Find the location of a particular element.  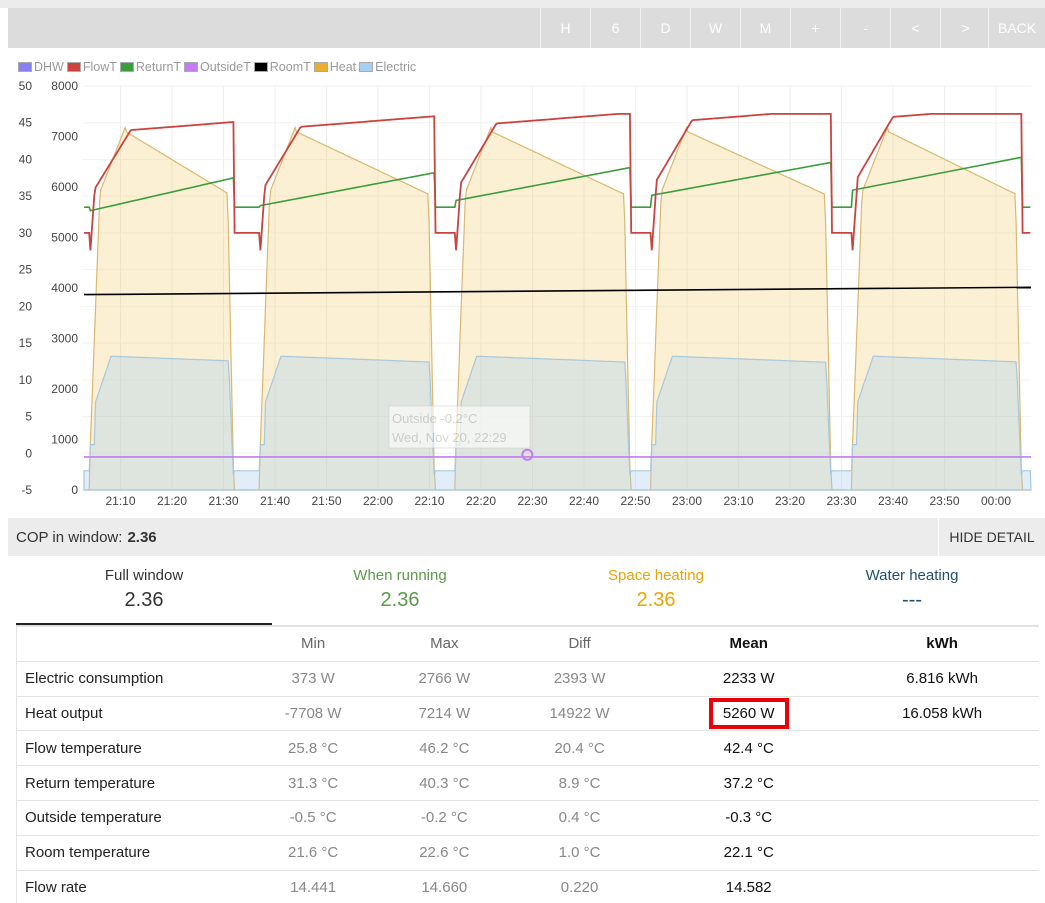

left-axis-tick: 25 is located at coordinates (26, 270).